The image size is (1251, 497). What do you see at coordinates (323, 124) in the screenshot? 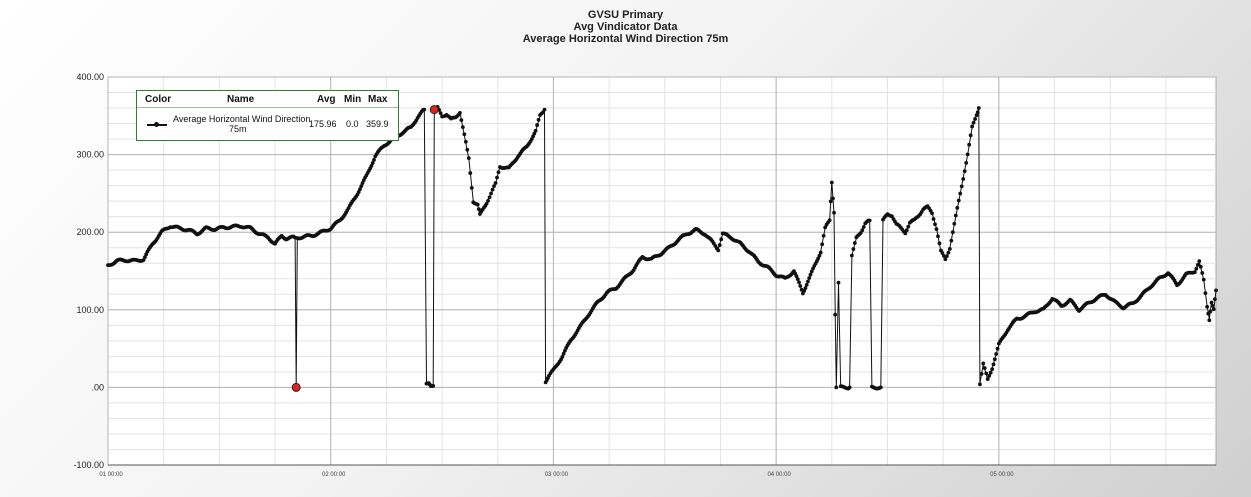
I see `legend-series-avg: 175.96` at bounding box center [323, 124].